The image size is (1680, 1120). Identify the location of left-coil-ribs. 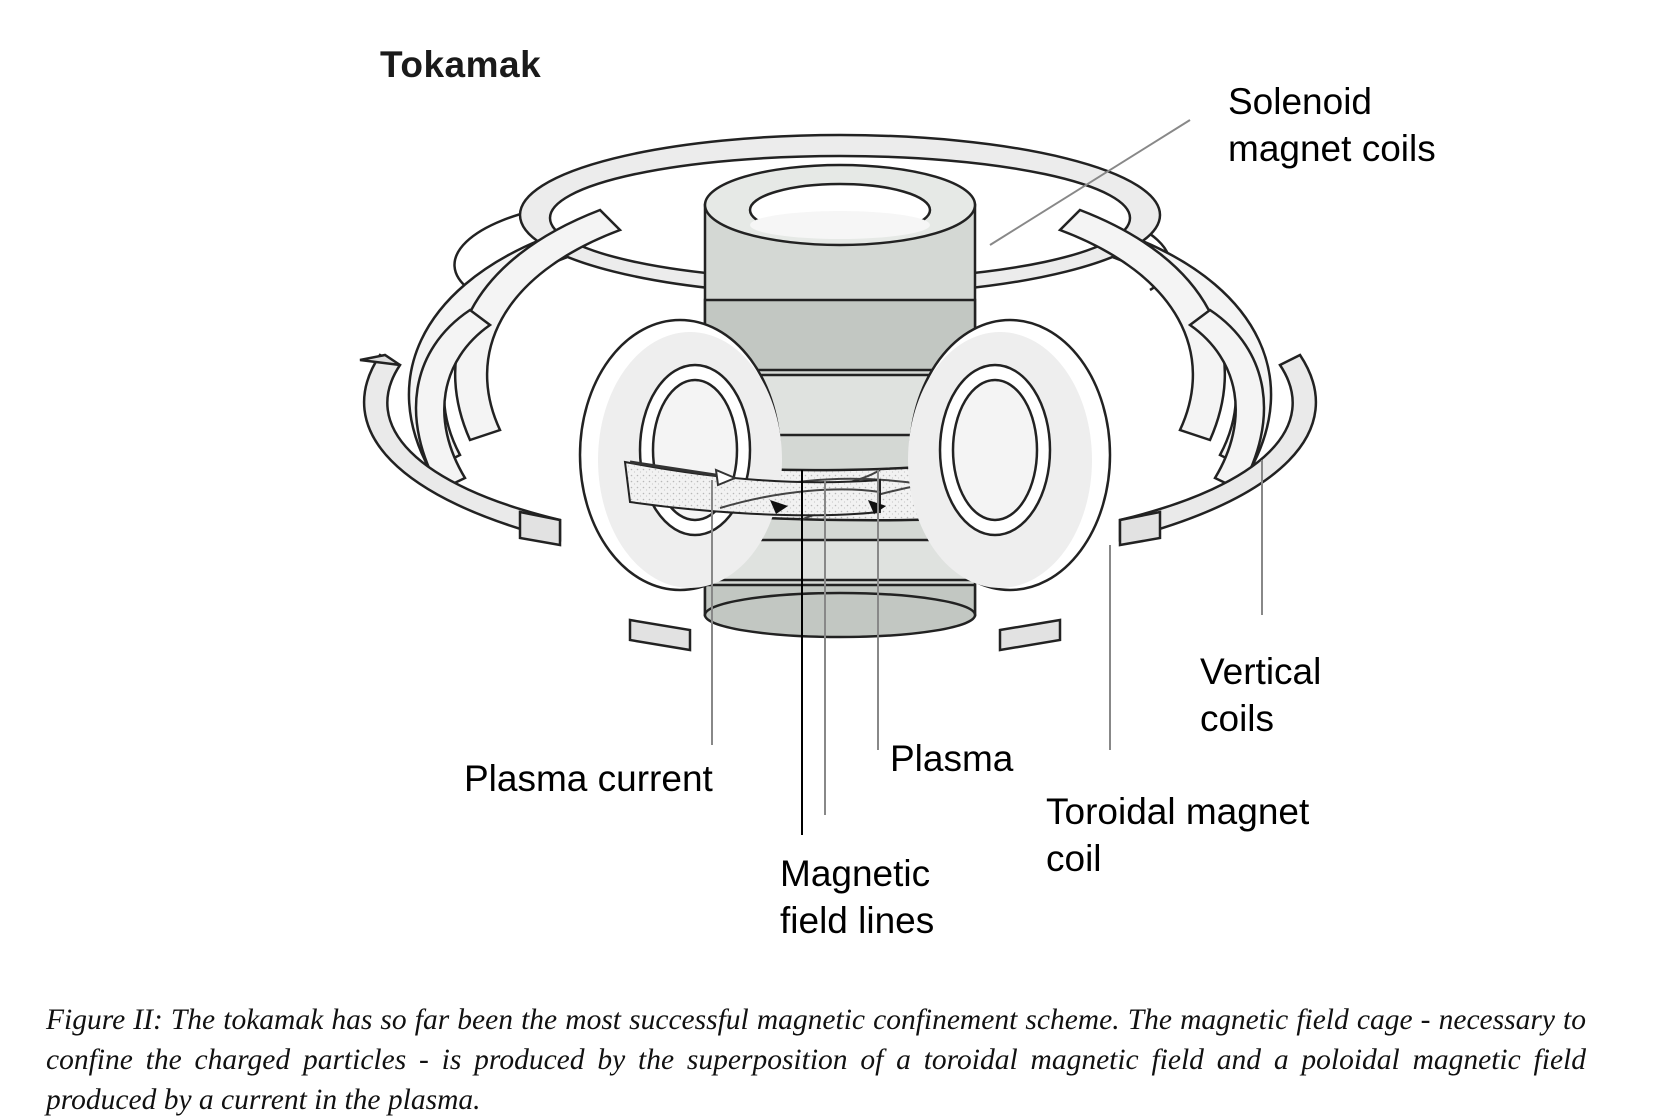
(515, 350).